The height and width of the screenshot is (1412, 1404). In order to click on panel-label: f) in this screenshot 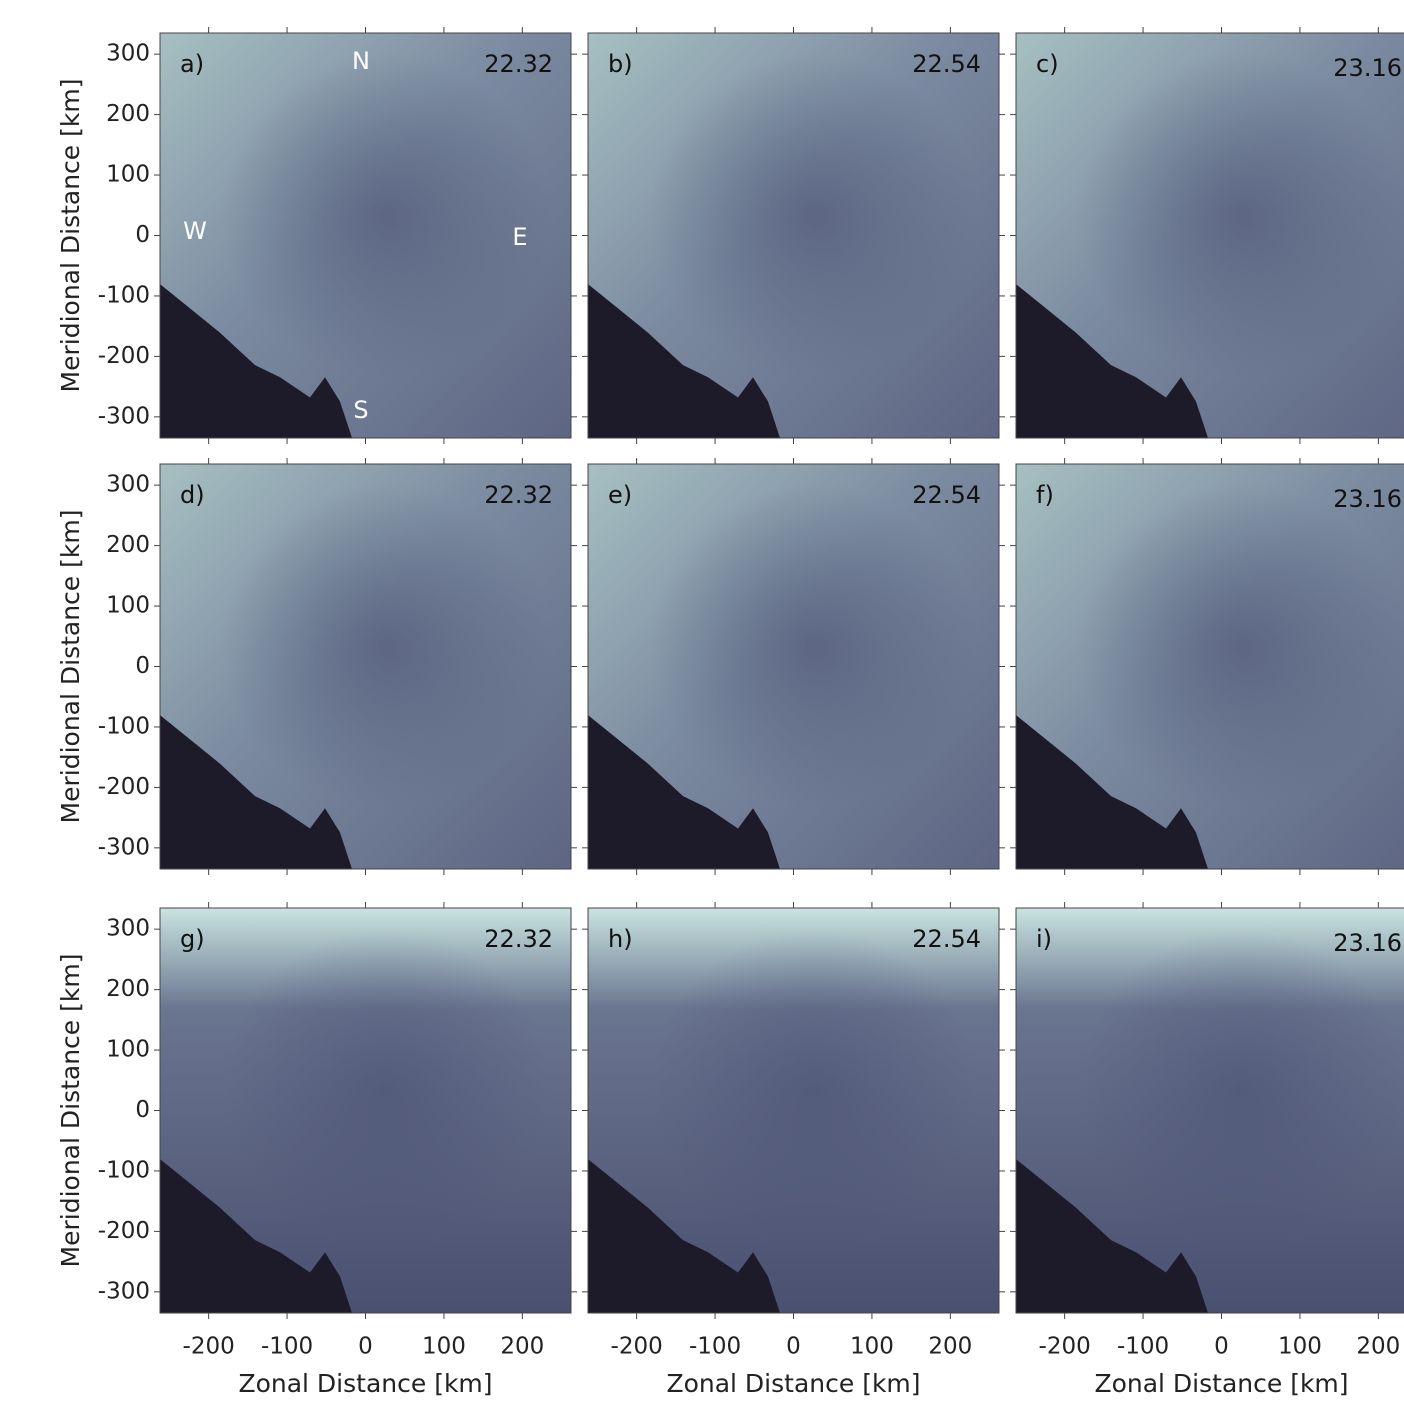, I will do `click(1045, 495)`.